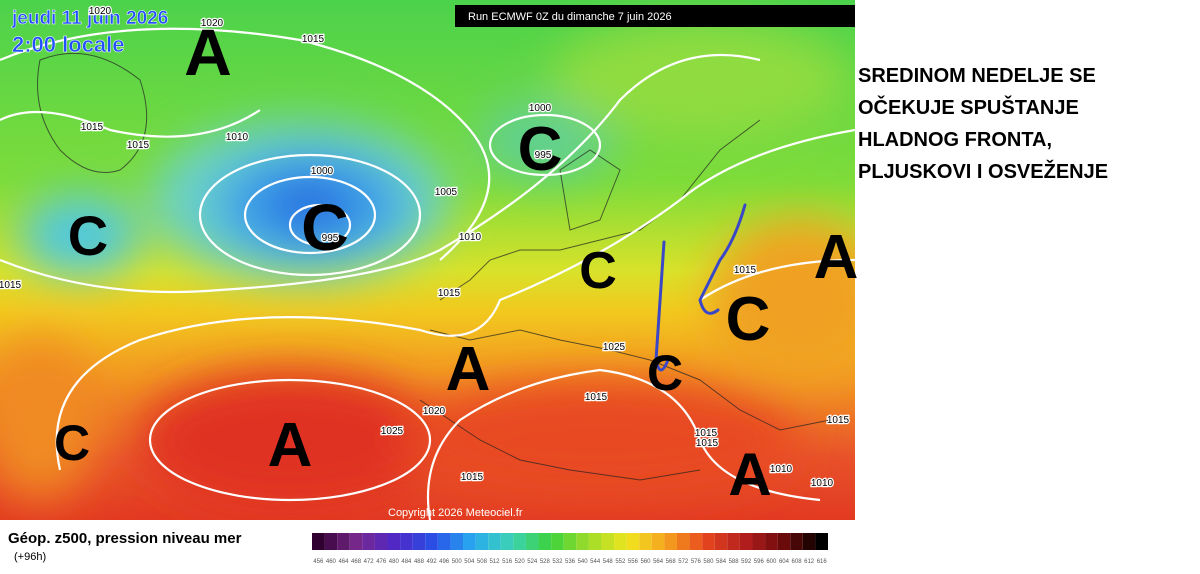 Image resolution: width=1200 pixels, height=574 pixels. Describe the element at coordinates (331, 562) in the screenshot. I see `scale-label: 460` at that location.